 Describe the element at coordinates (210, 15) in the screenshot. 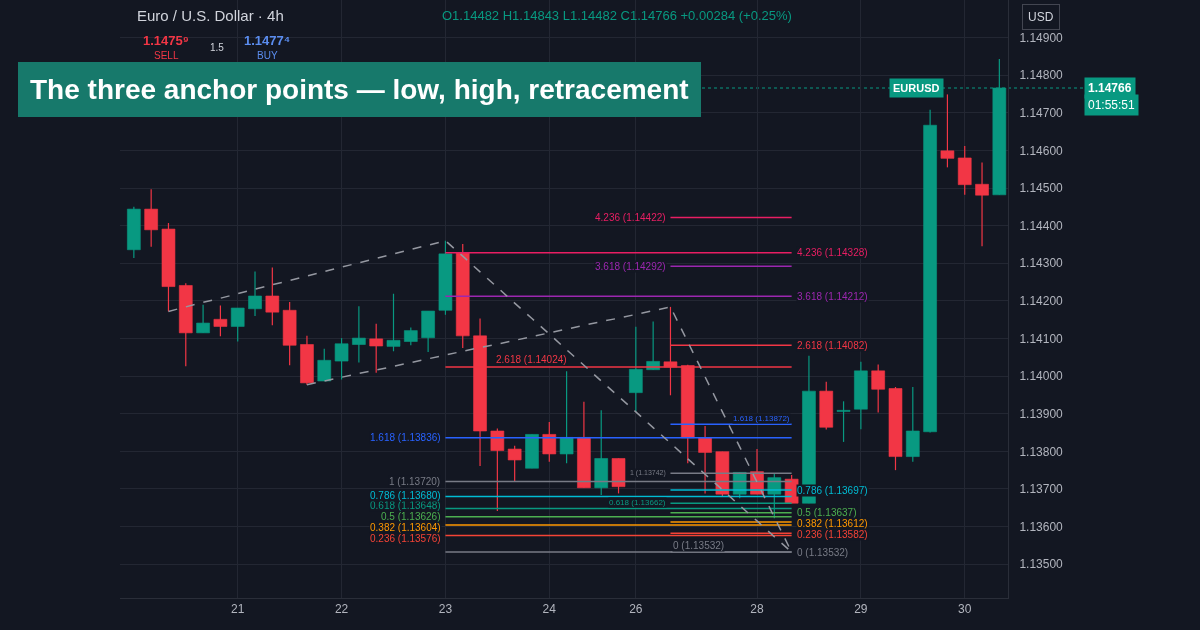

I see `annotation: Euro / U.S. Dollar · 4h` at that location.